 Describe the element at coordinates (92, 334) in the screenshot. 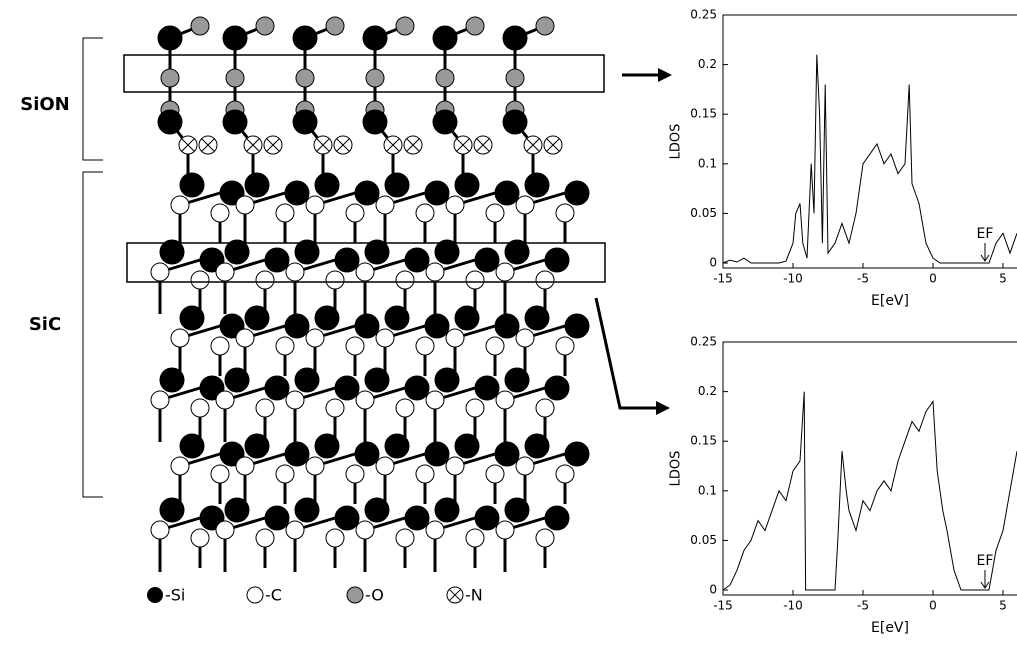

I see `bracket` at that location.